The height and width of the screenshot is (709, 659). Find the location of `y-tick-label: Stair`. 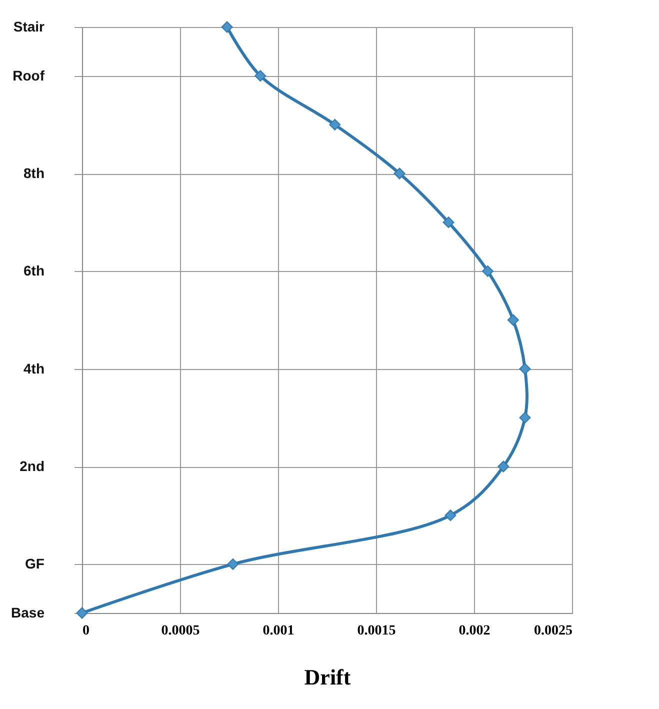

y-tick-label: Stair is located at coordinates (29, 26).